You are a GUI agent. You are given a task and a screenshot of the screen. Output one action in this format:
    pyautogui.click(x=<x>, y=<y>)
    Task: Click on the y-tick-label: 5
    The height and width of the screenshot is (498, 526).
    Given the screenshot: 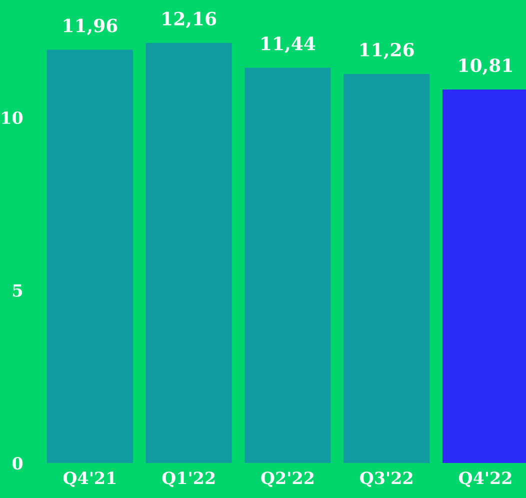 What is the action you would take?
    pyautogui.click(x=17, y=290)
    